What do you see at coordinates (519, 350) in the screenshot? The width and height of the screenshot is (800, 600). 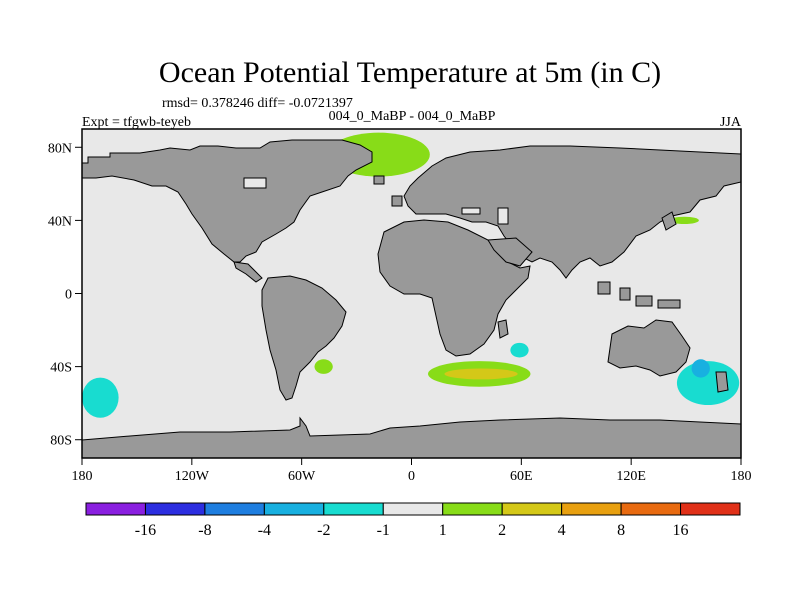 I see `anomaly-south-indian-patch` at bounding box center [519, 350].